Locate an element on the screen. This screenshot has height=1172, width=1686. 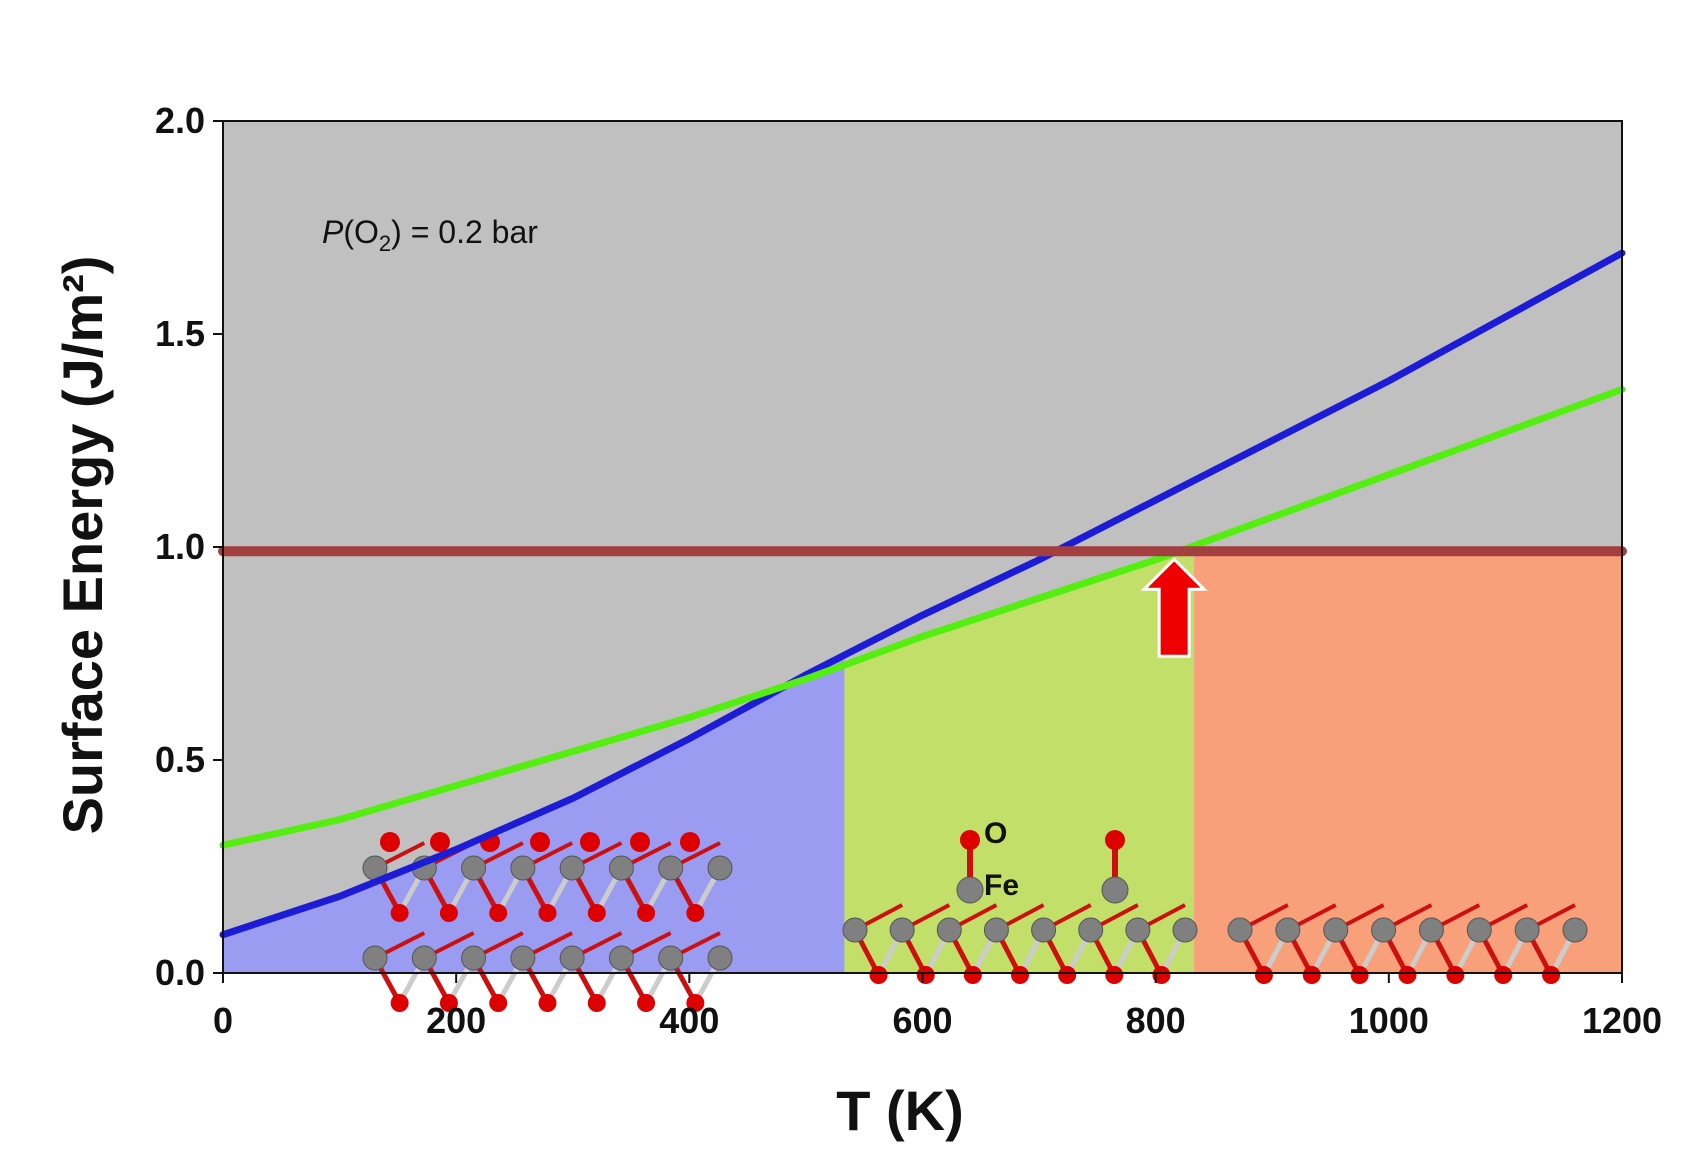
structure-blue is located at coordinates (540, 842).